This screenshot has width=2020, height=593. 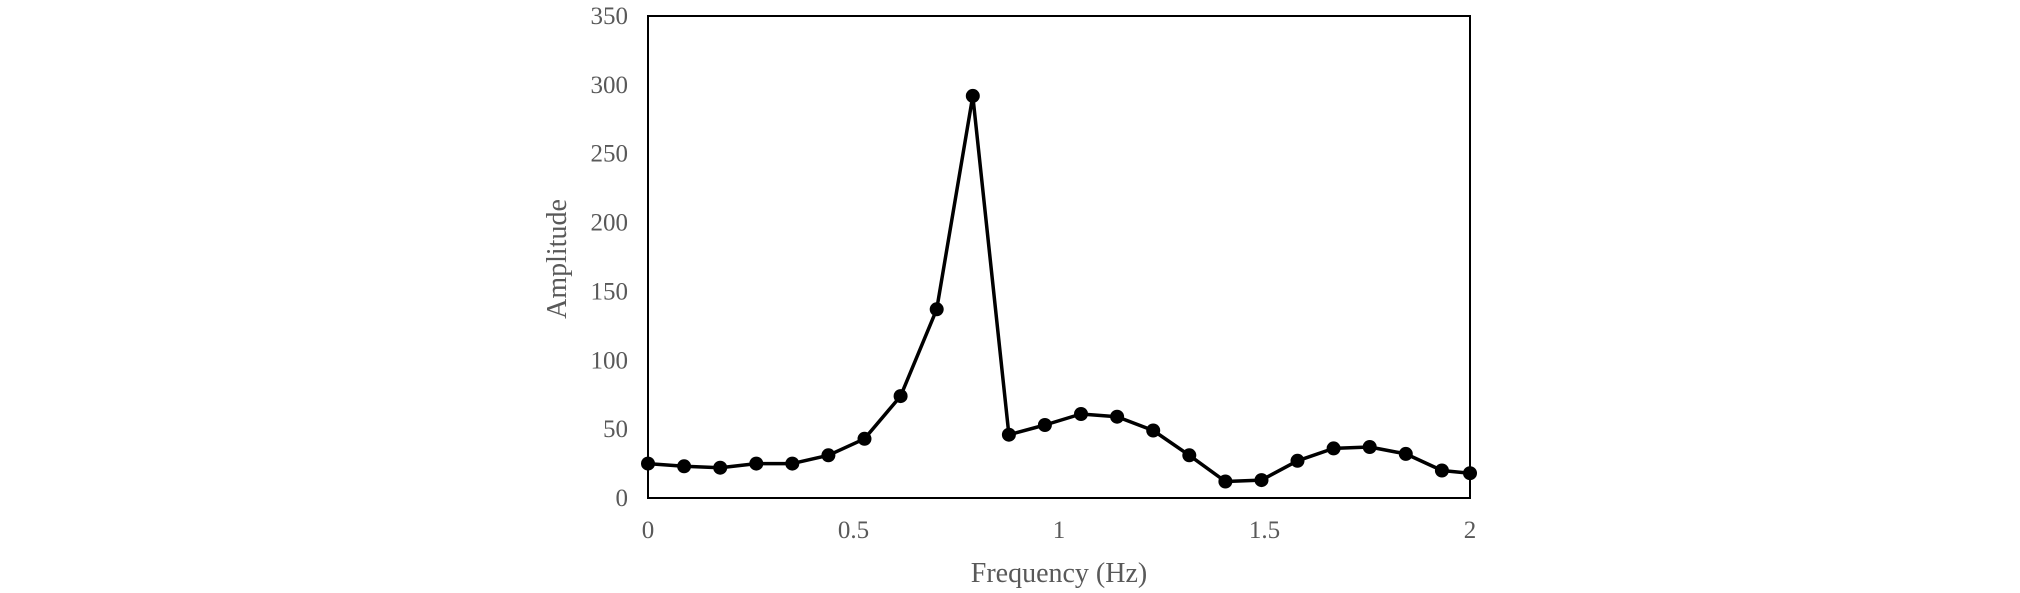 I want to click on x-tick-label: 1, so click(x=1059, y=530).